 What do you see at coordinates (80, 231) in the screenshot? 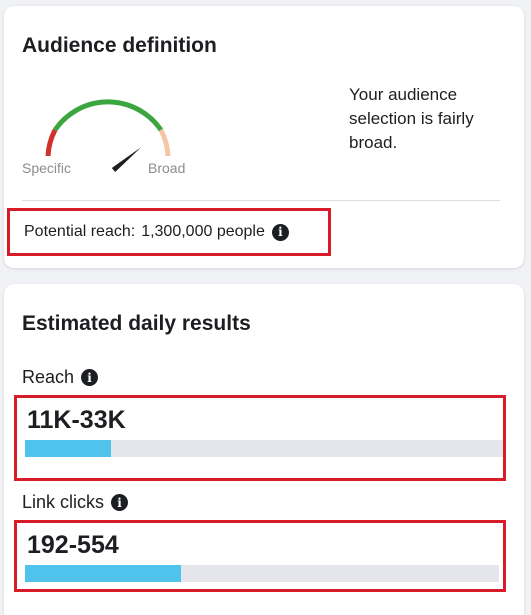
I see `potential-reach-label: Potential reach:` at bounding box center [80, 231].